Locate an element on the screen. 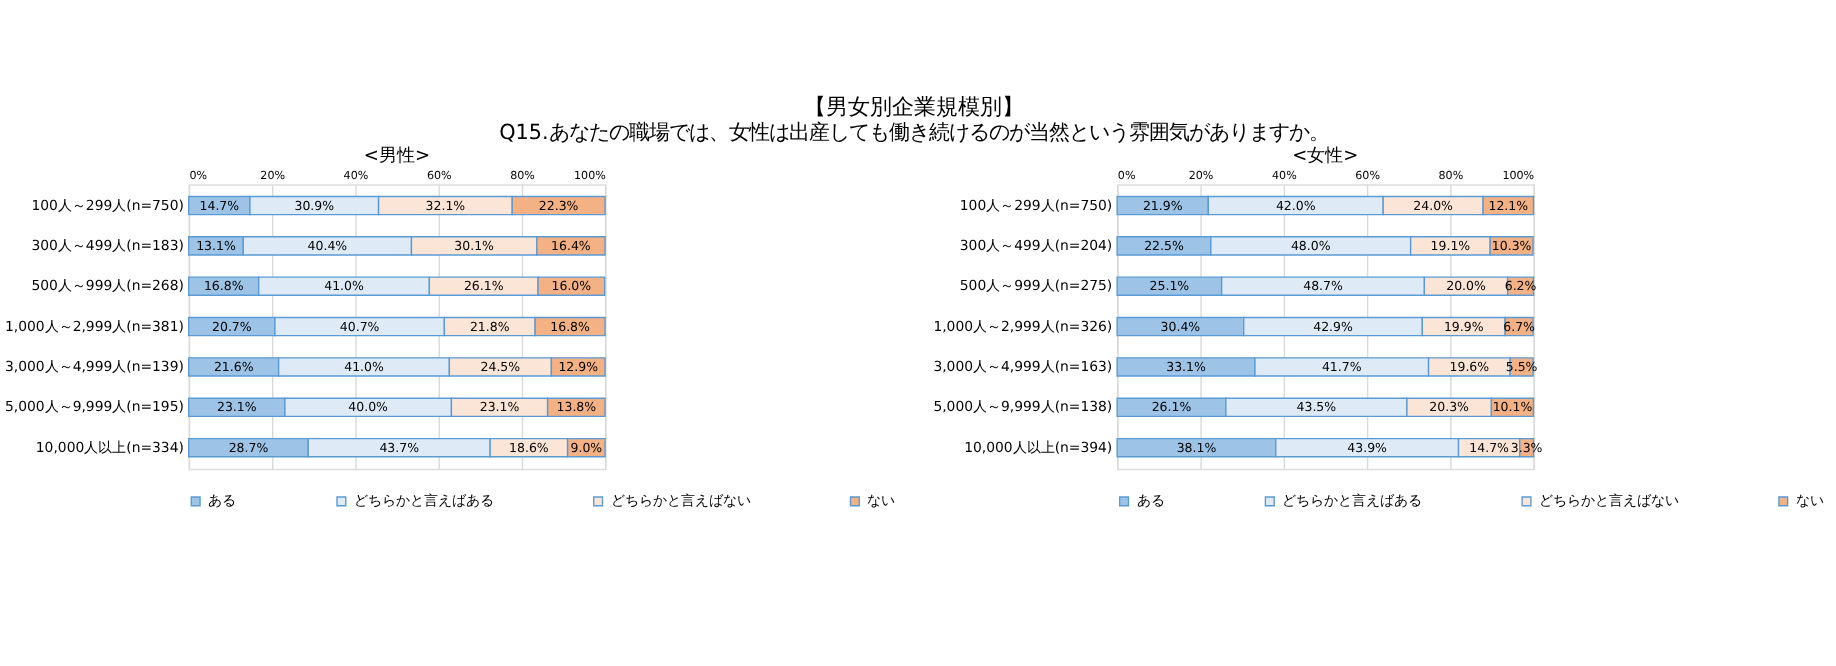 The height and width of the screenshot is (666, 1836). text: Q15.あなたの職場では、女性は出産しても働き続けるのが当然という雰囲気がありますか。 is located at coordinates (914, 133).